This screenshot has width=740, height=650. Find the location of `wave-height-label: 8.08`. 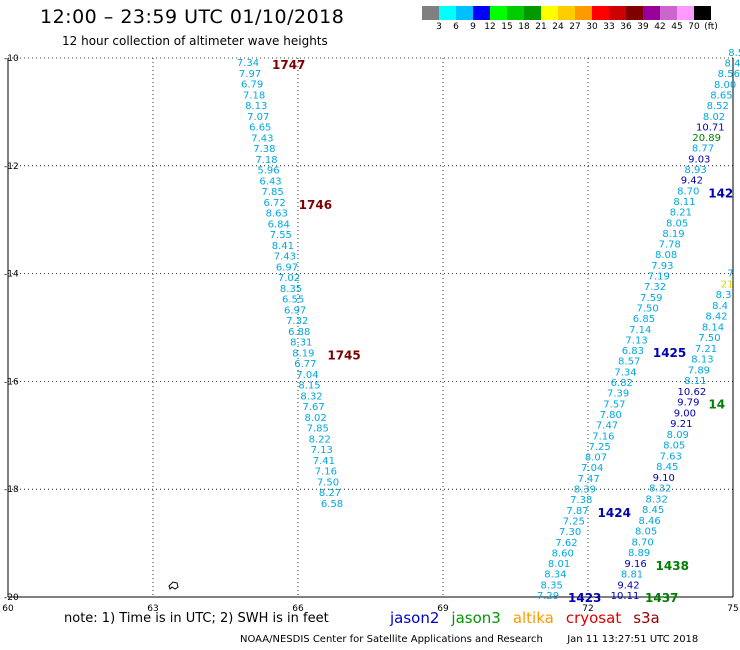

wave-height-label: 8.08 is located at coordinates (666, 255).